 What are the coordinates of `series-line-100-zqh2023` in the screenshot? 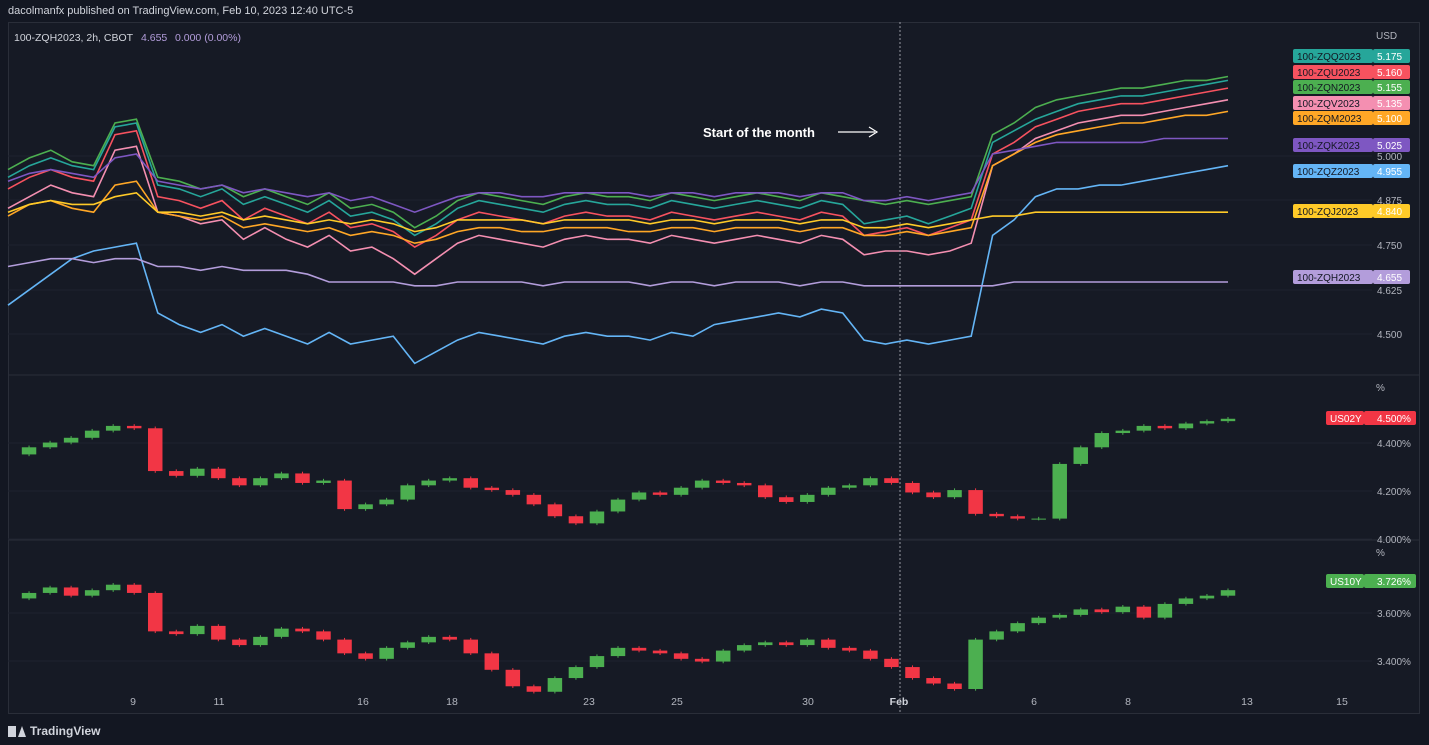 It's located at (617, 272).